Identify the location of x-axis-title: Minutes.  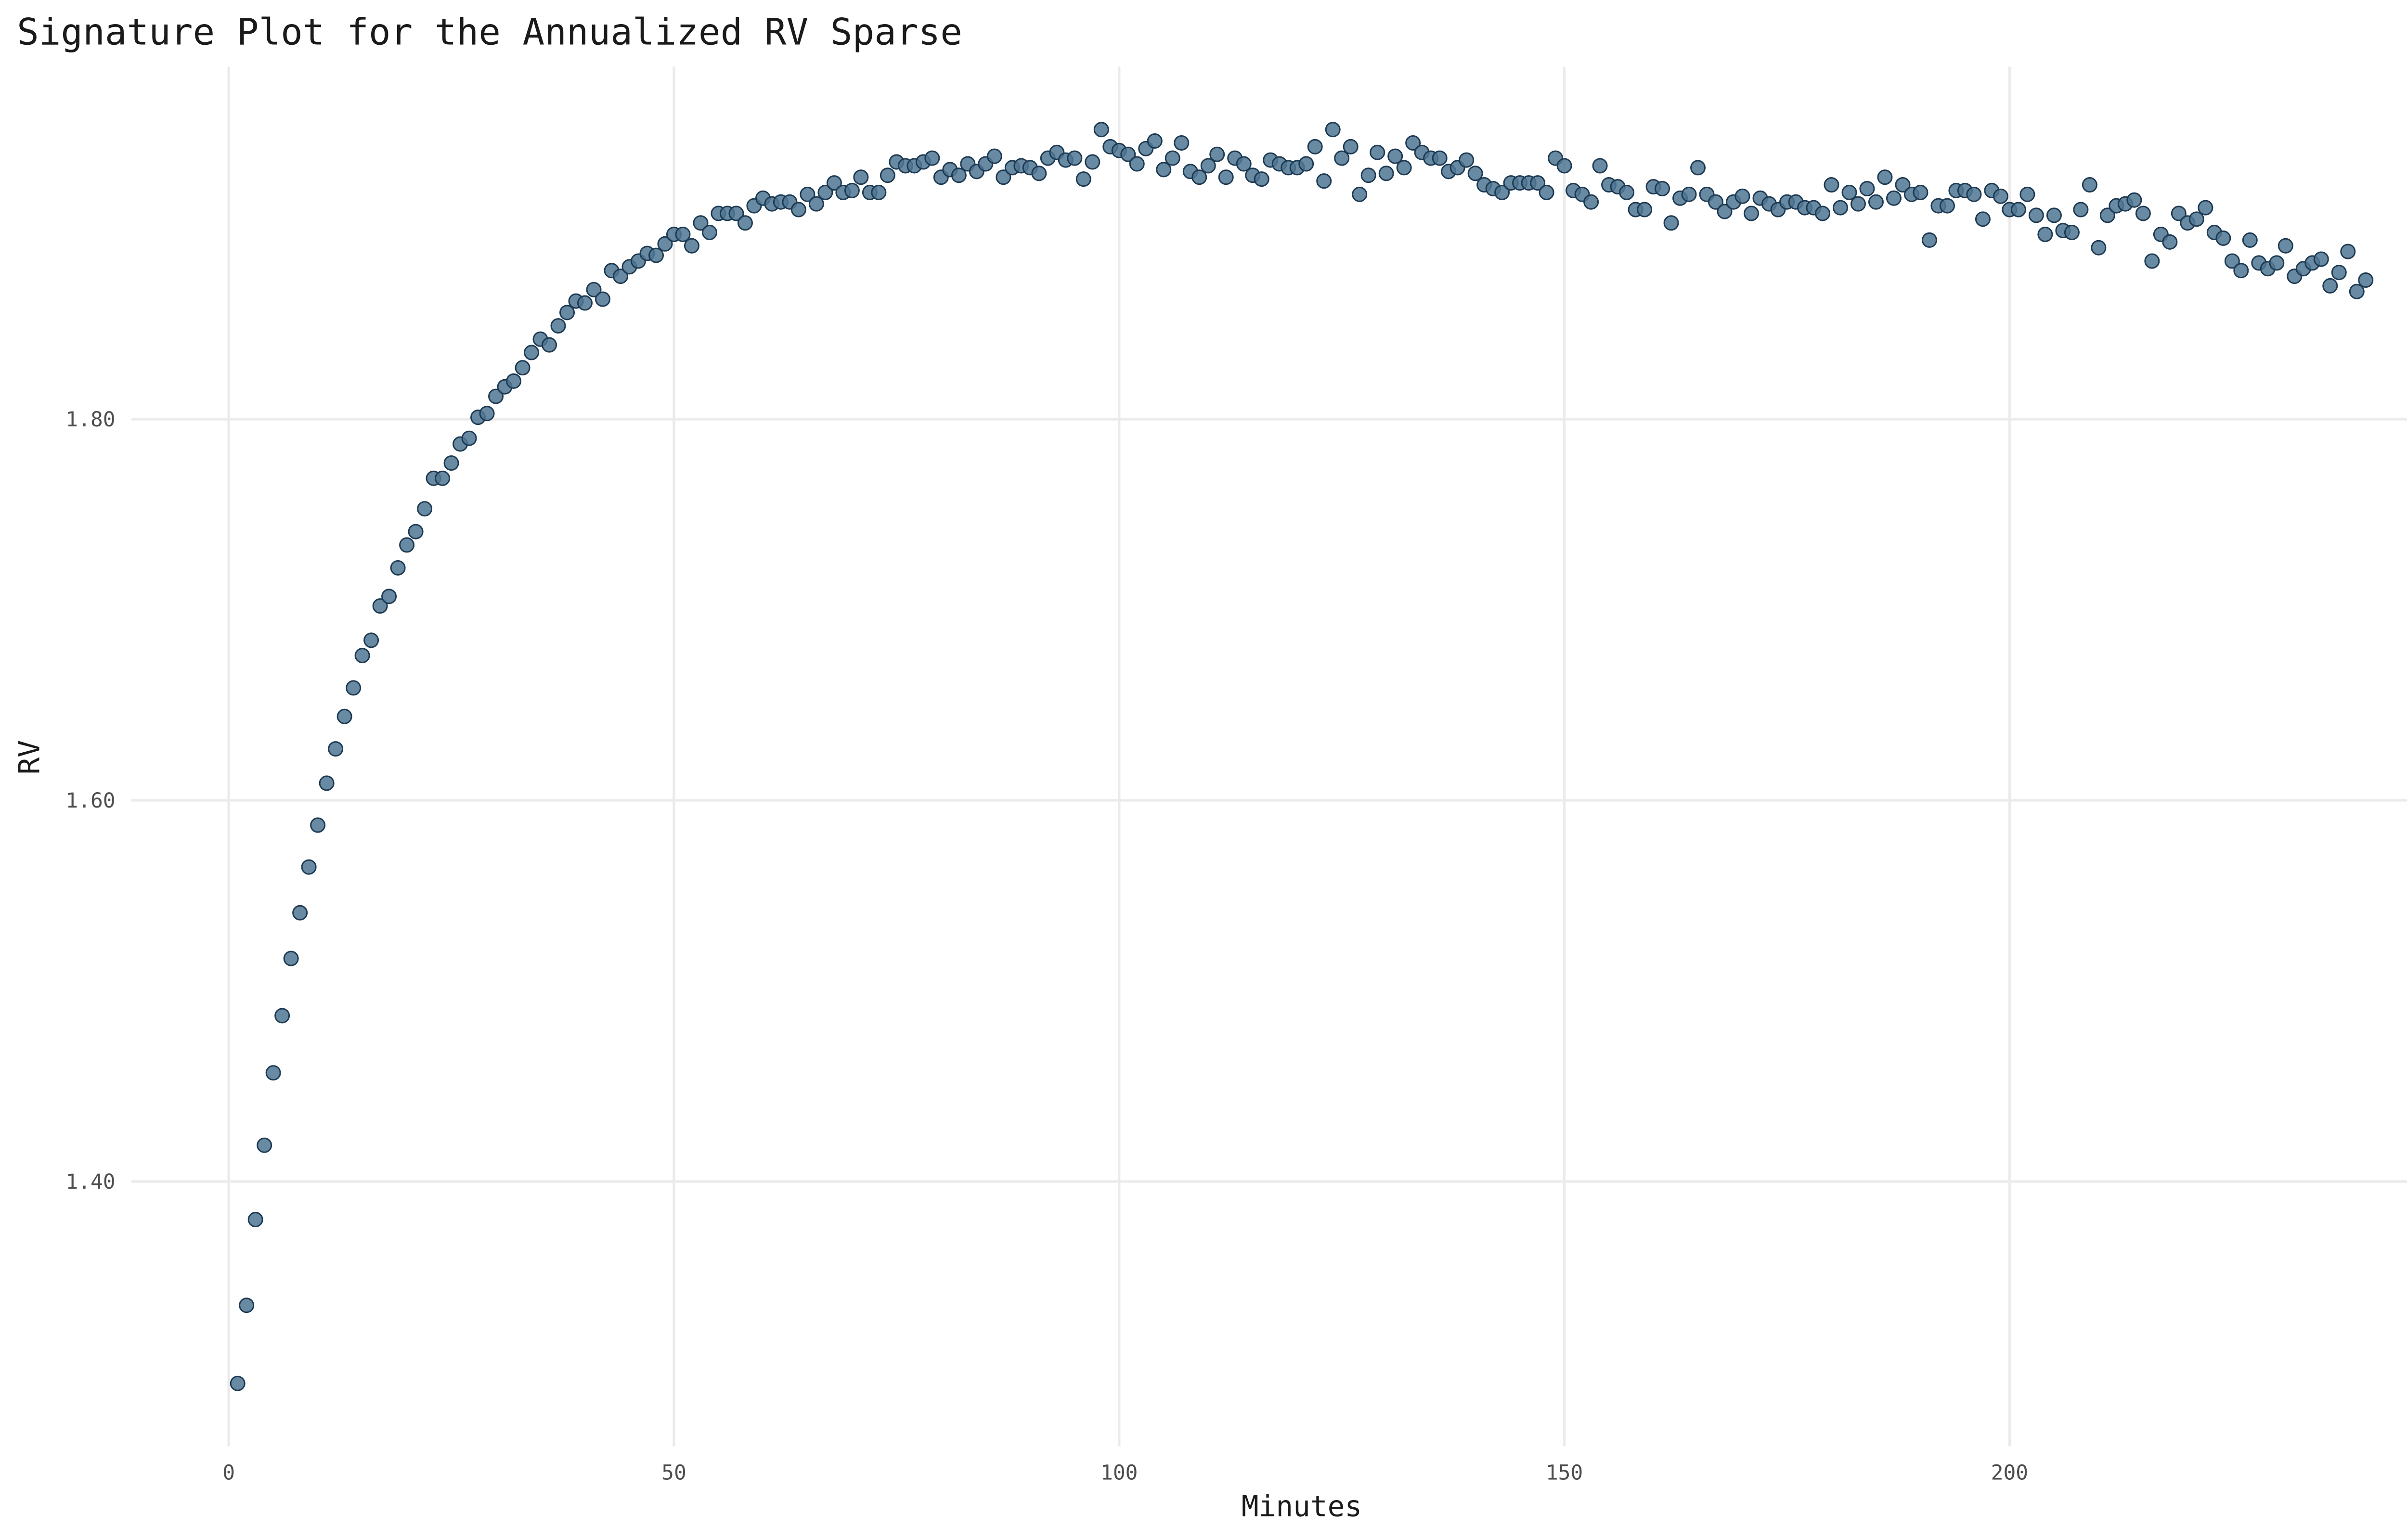
(1302, 1507).